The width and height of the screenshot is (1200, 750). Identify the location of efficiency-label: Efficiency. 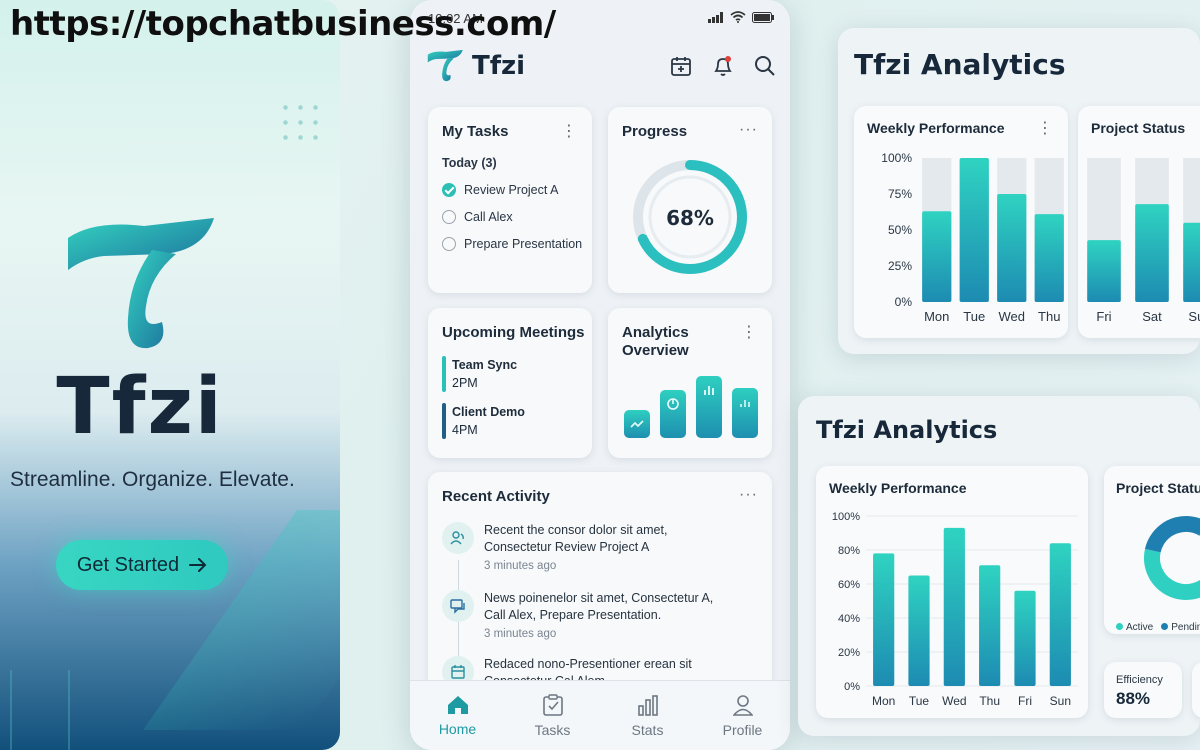
(1139, 680).